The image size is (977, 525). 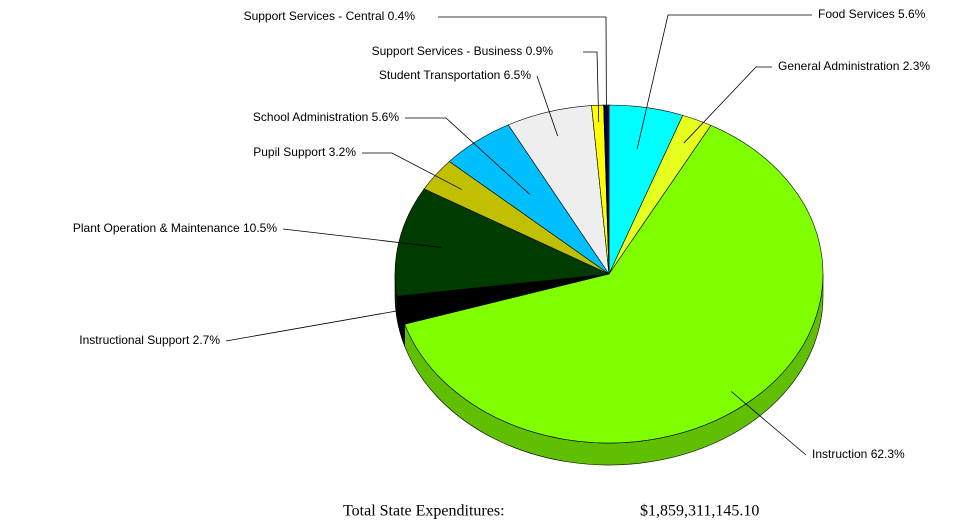 I want to click on slice-label: General Administration 2.3%, so click(x=854, y=66).